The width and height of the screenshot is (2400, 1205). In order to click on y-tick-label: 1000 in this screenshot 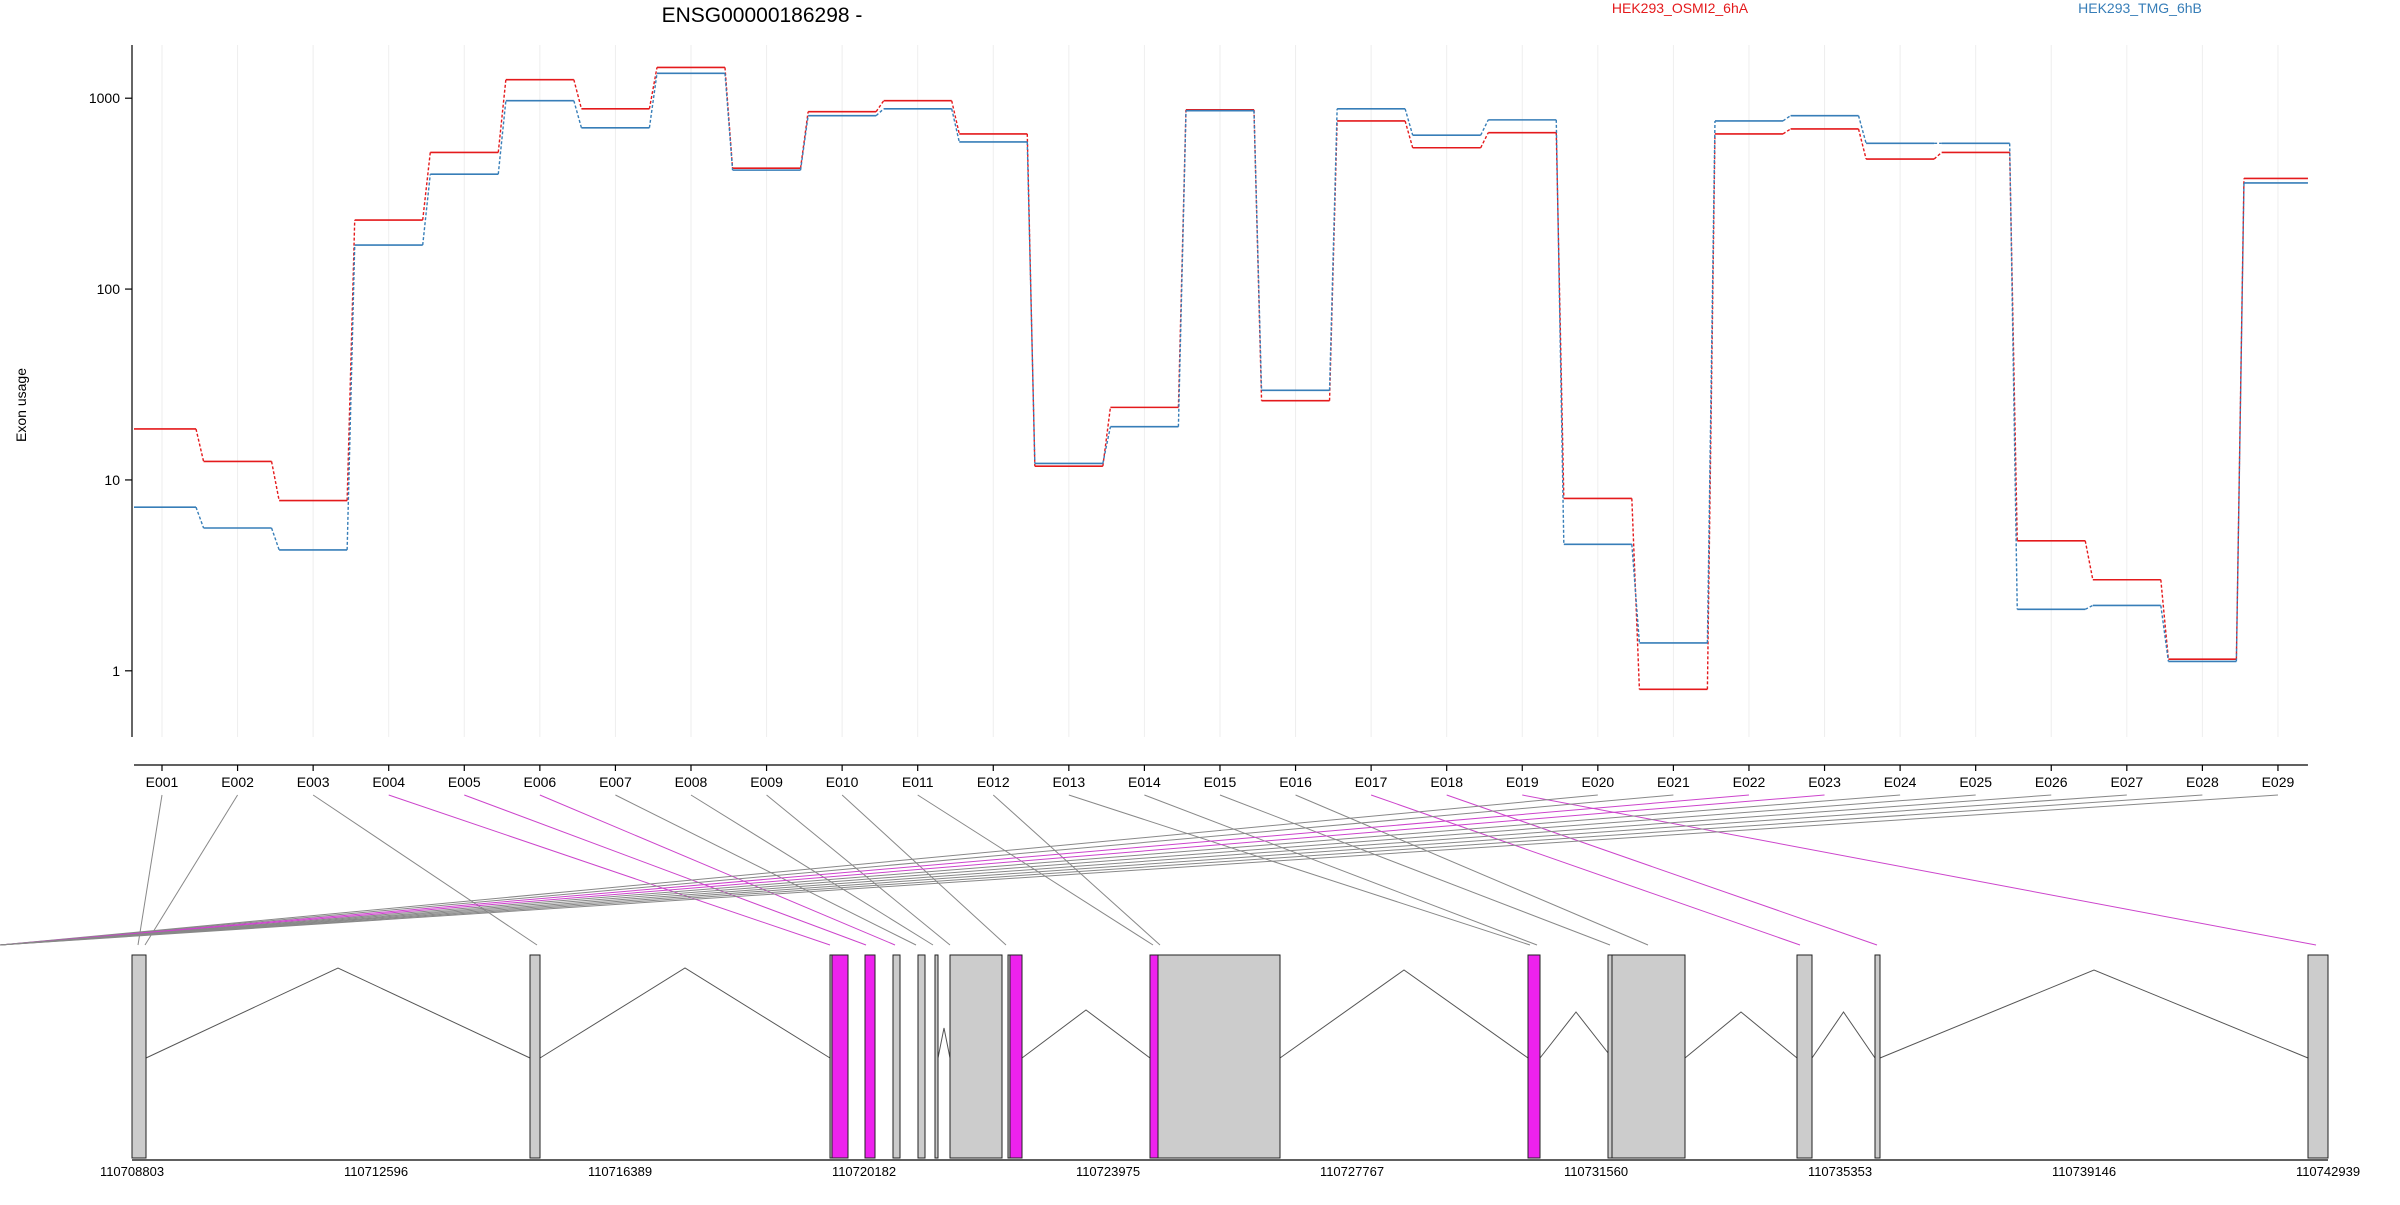, I will do `click(104, 98)`.